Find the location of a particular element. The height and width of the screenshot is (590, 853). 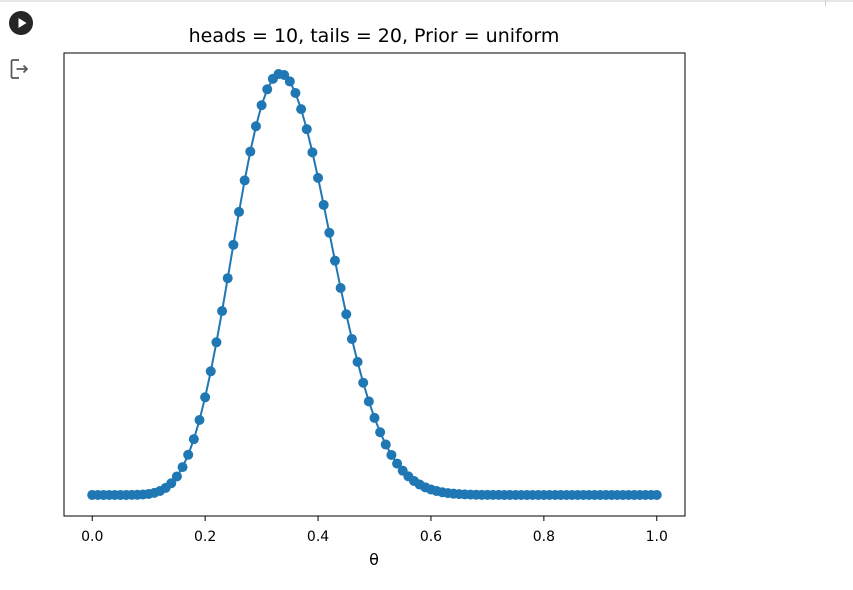

play-icon is located at coordinates (22, 23).